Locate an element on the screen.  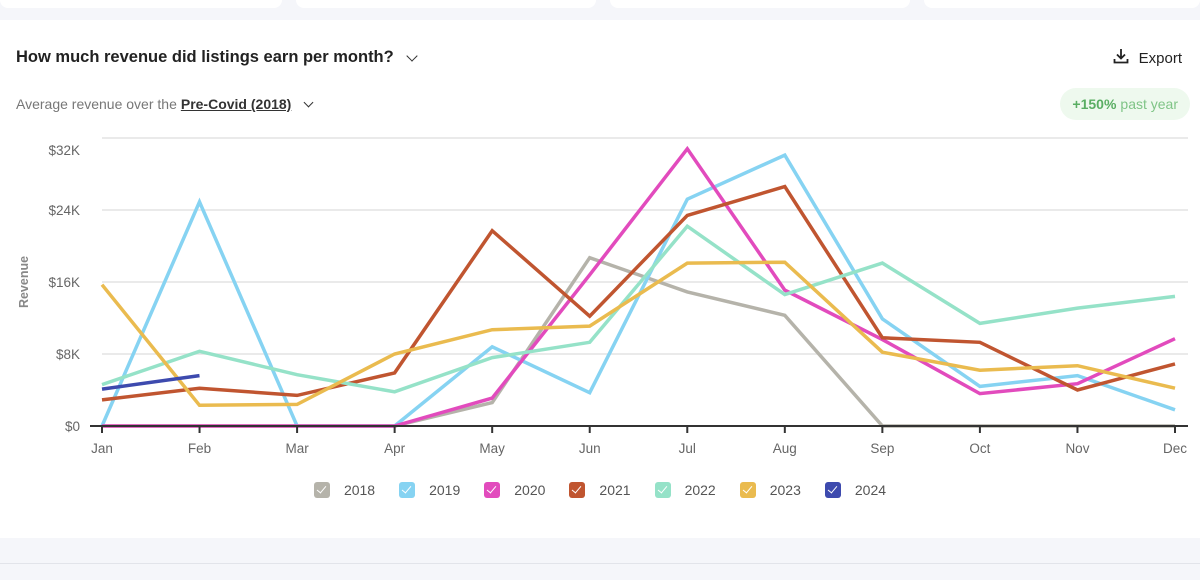
x-tick-label: Apr is located at coordinates (395, 448).